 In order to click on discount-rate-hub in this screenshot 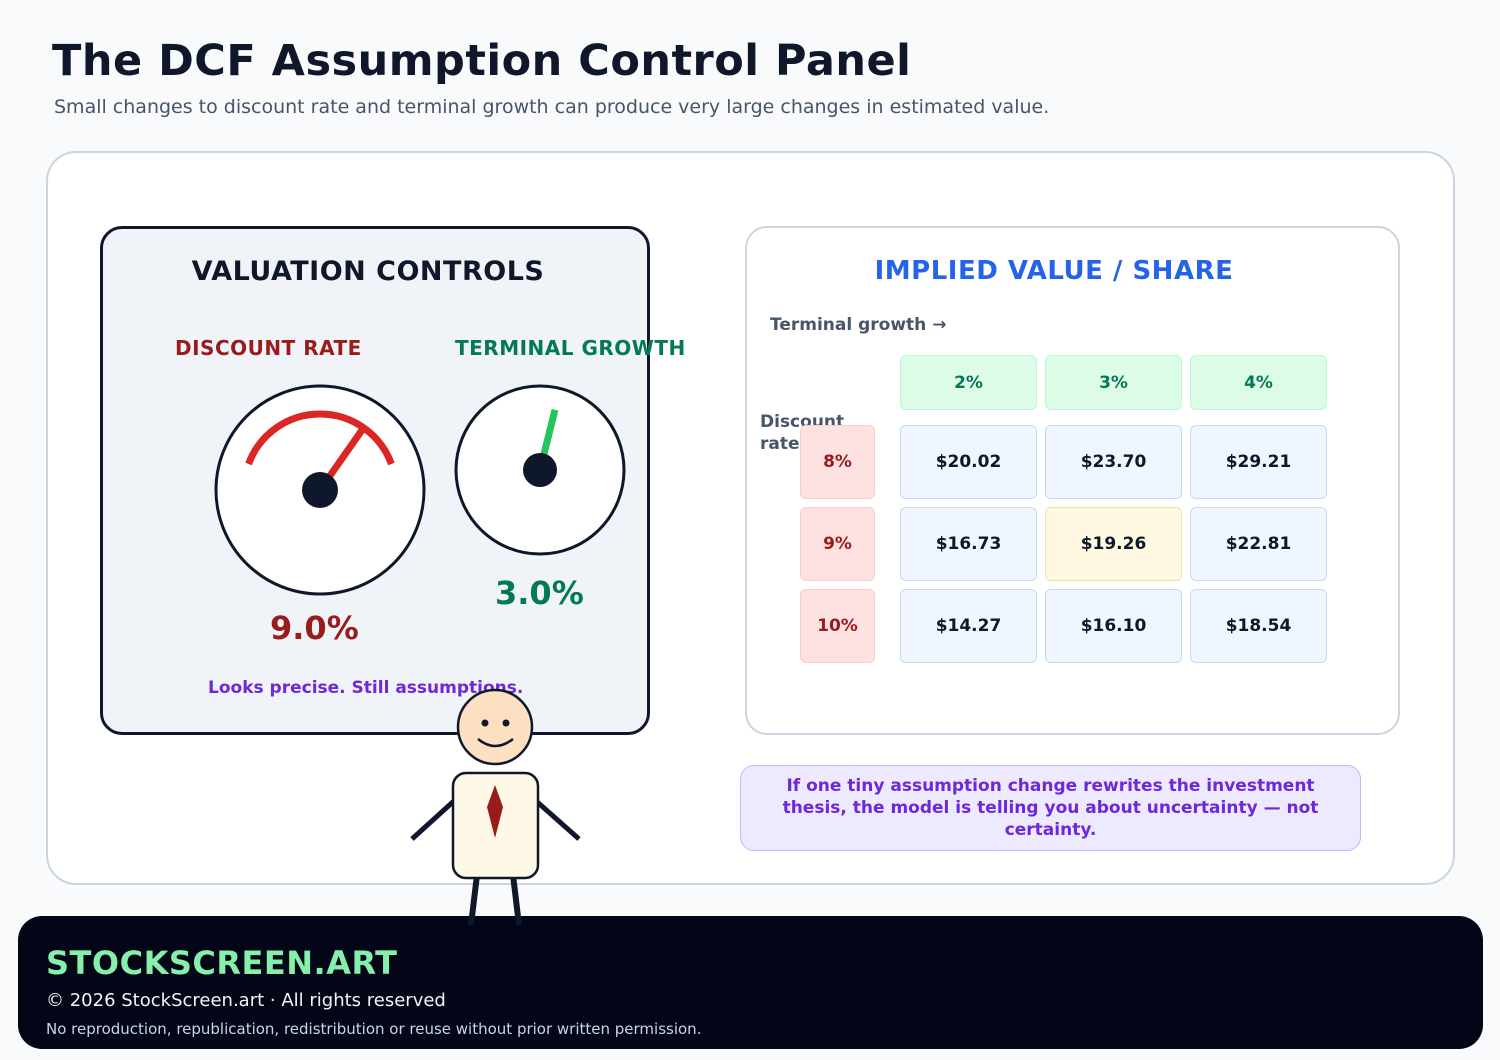, I will do `click(320, 490)`.